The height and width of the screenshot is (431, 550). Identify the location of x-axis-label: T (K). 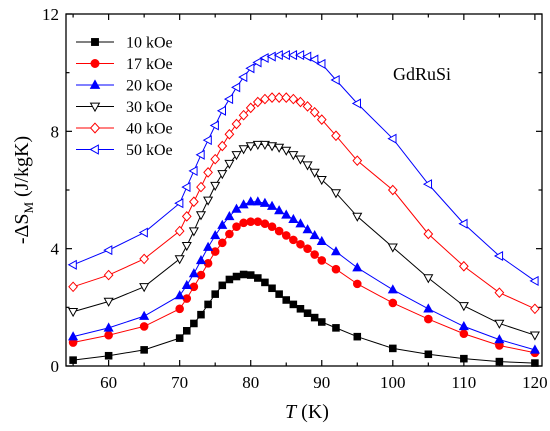
(307, 412).